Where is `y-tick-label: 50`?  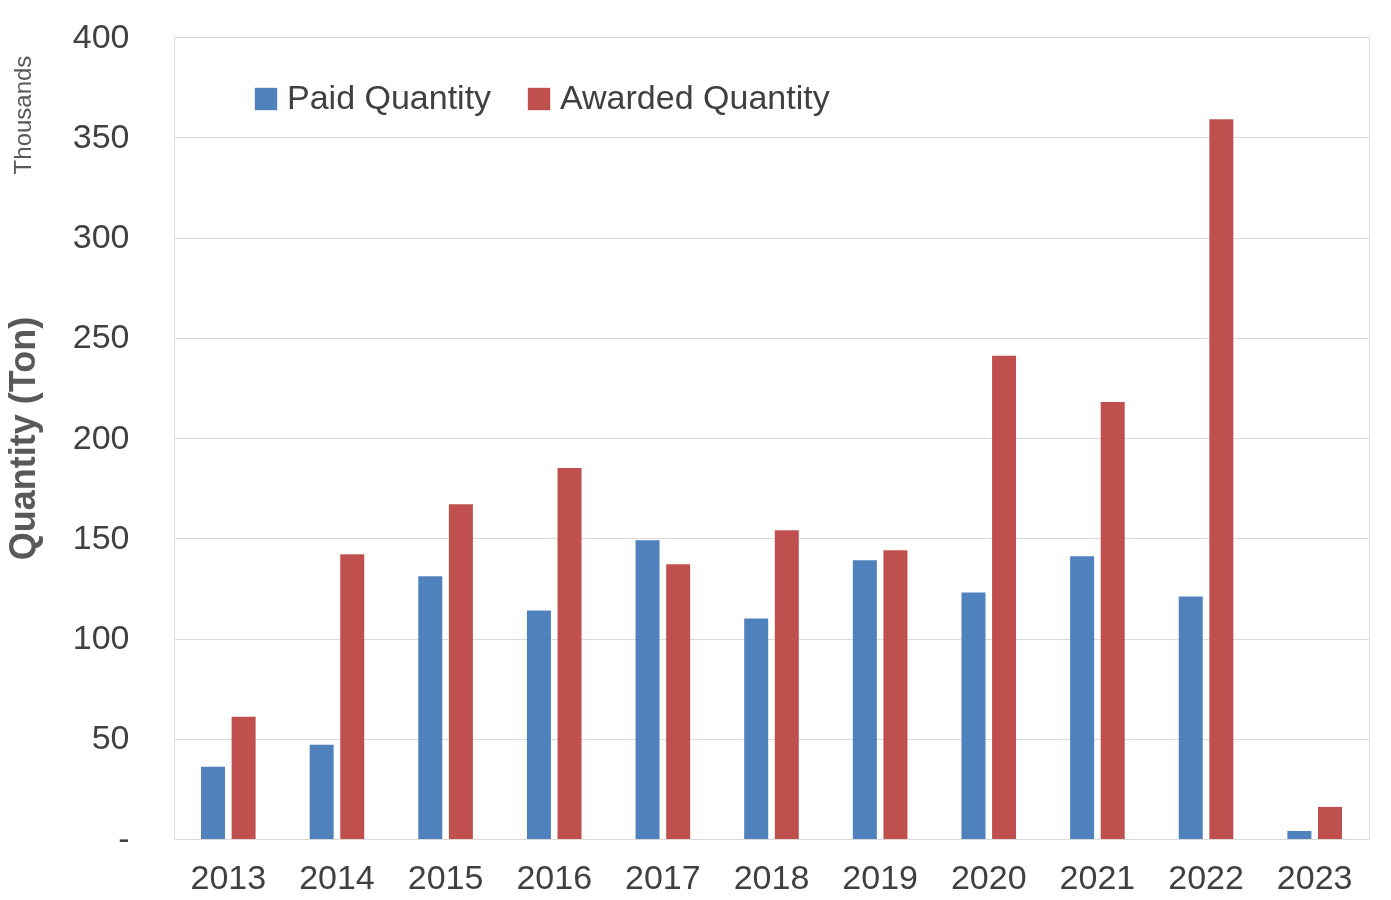
y-tick-label: 50 is located at coordinates (110, 737).